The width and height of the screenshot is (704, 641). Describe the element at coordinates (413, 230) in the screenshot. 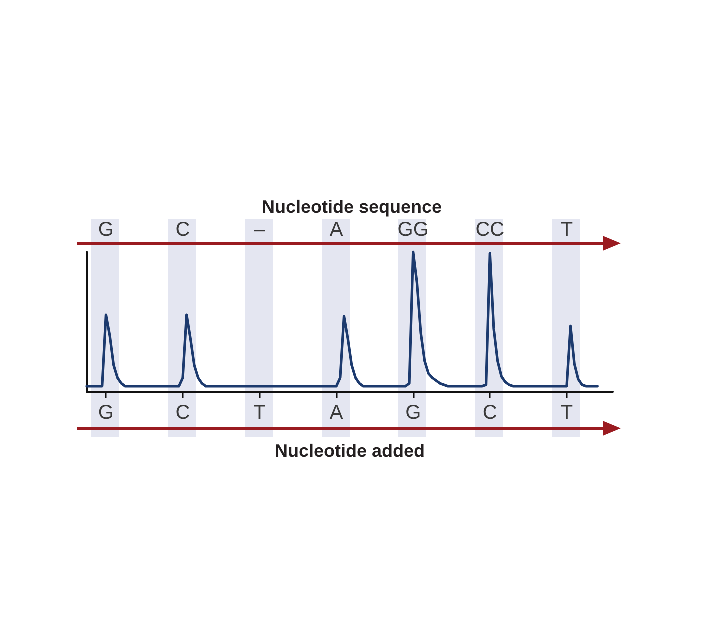

I see `text: GG` at that location.